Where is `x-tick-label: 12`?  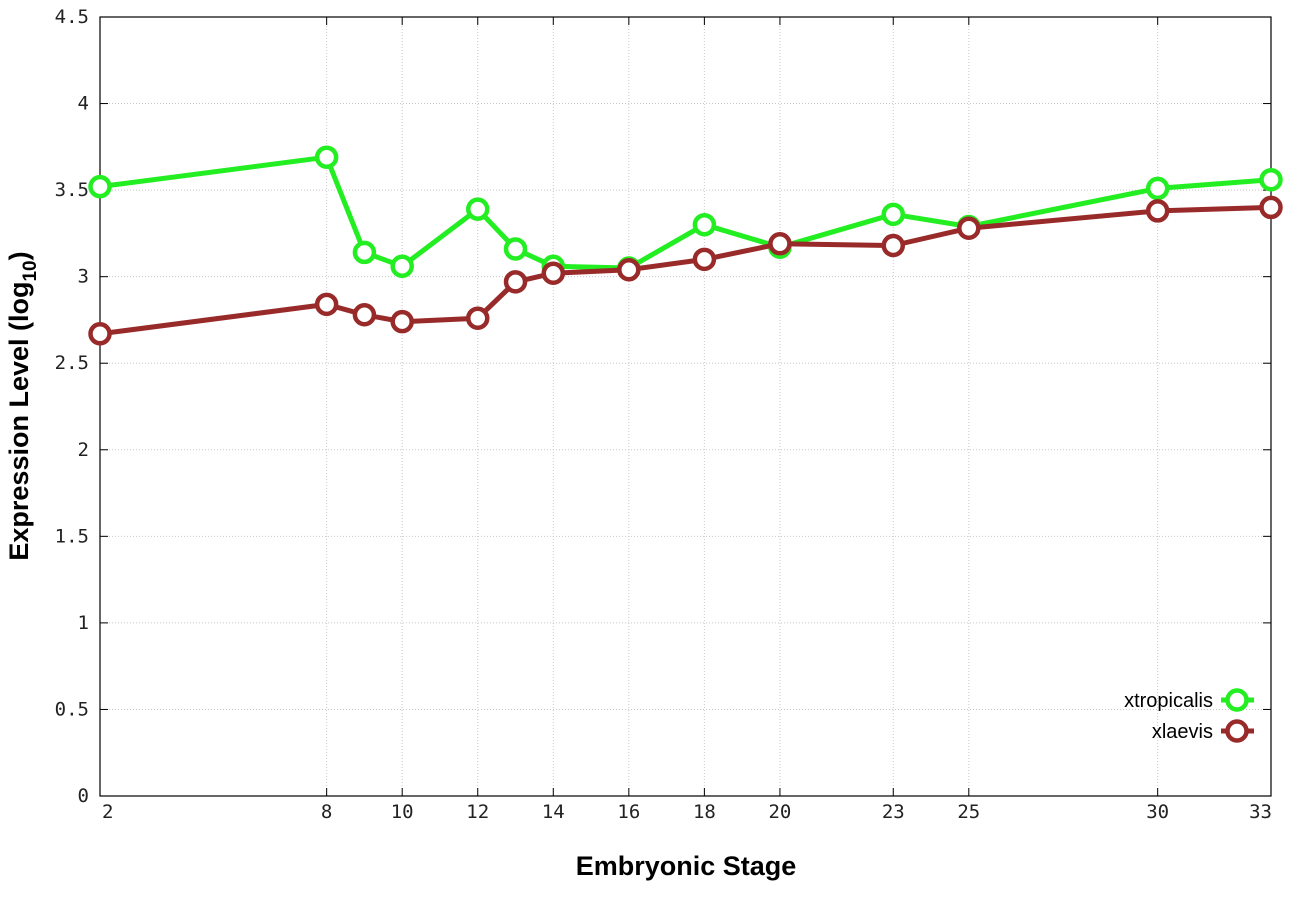
x-tick-label: 12 is located at coordinates (477, 812).